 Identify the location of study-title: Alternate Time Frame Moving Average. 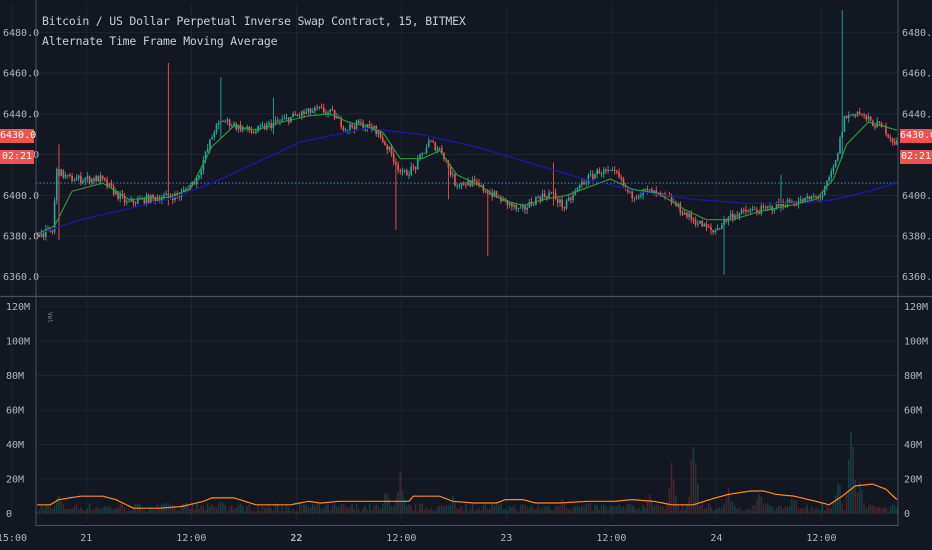
(160, 41).